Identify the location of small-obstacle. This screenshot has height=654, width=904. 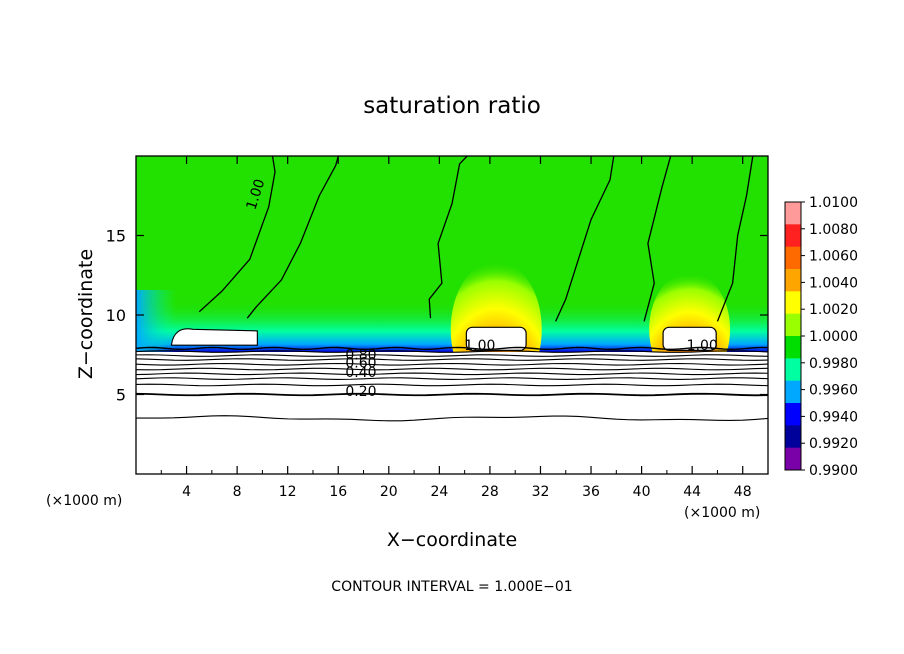
(214, 337).